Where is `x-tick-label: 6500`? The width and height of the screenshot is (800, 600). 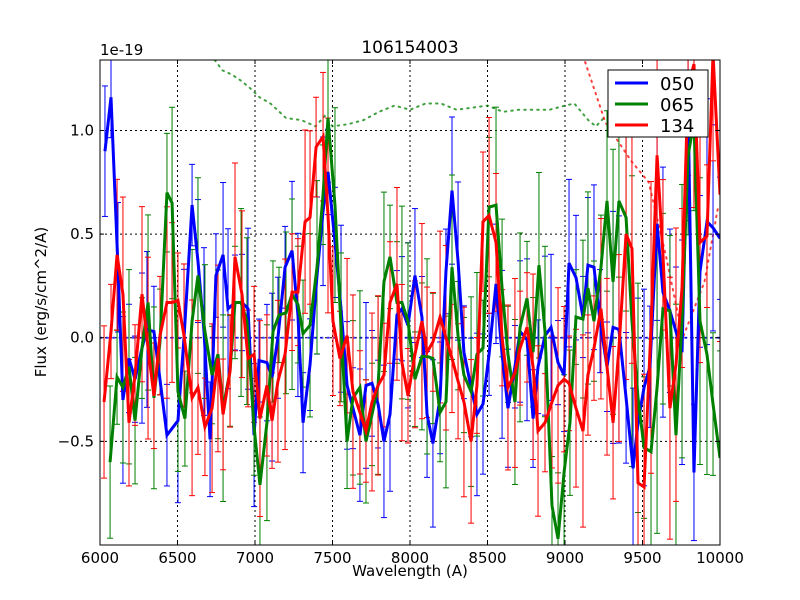
x-tick-label: 6500 is located at coordinates (177, 558).